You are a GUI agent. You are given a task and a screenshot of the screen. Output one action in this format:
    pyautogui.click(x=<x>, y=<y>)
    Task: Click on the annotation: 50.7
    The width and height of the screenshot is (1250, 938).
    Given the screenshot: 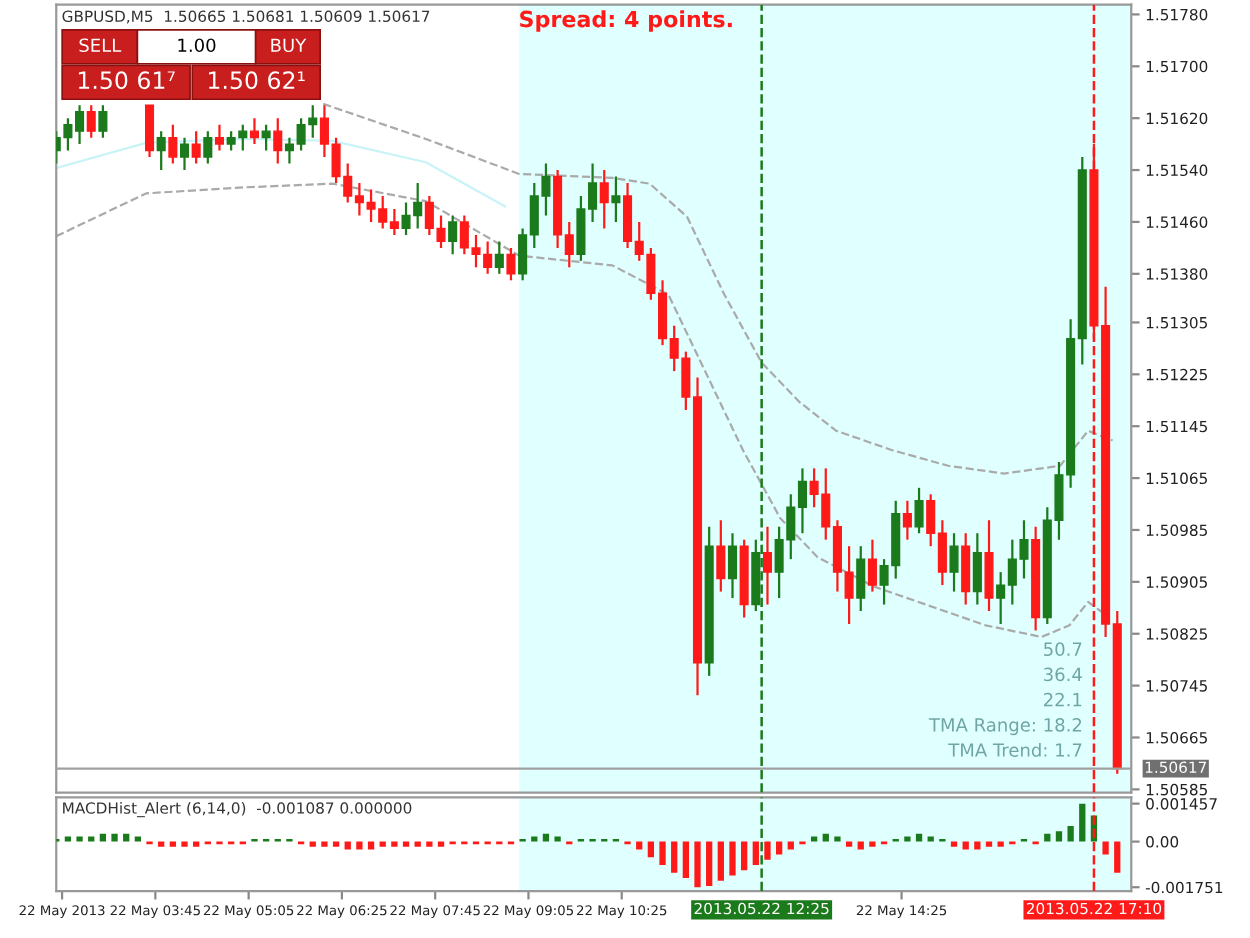 What is the action you would take?
    pyautogui.click(x=1063, y=649)
    